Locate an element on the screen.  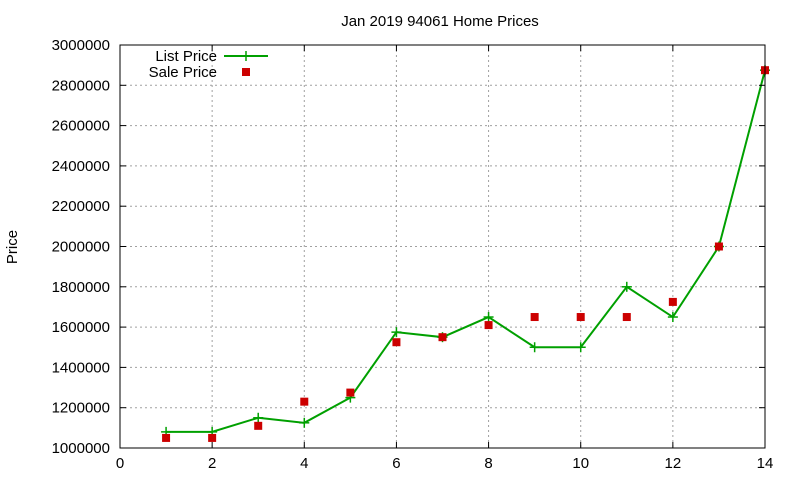
x-tick-label: 0 is located at coordinates (120, 463).